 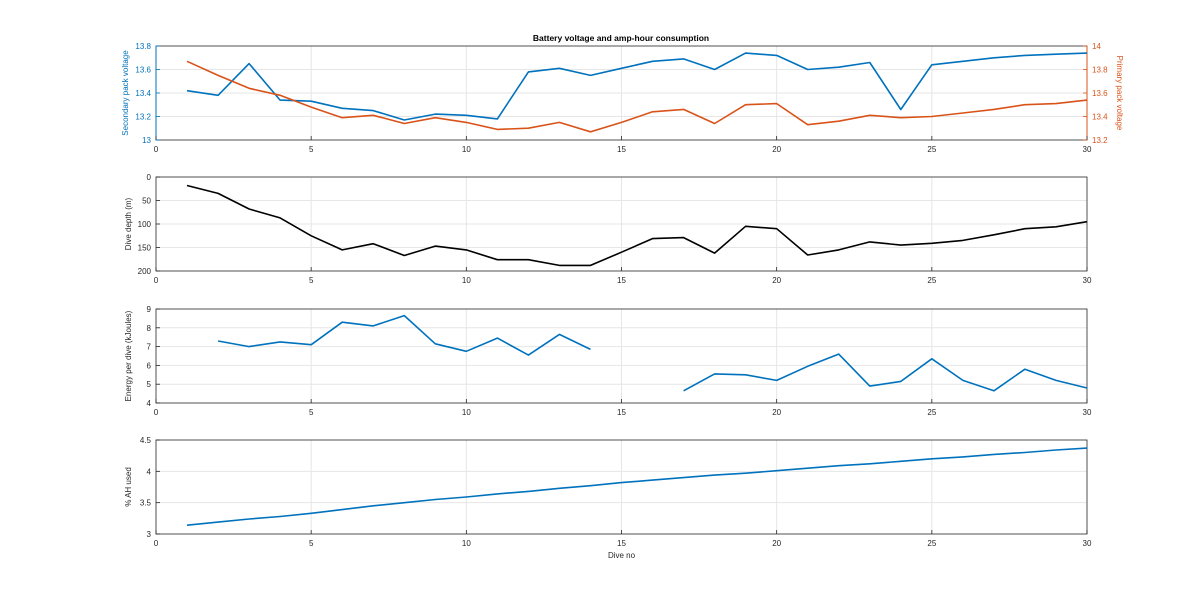 I want to click on y-tick-label: 3.5, so click(x=146, y=503).